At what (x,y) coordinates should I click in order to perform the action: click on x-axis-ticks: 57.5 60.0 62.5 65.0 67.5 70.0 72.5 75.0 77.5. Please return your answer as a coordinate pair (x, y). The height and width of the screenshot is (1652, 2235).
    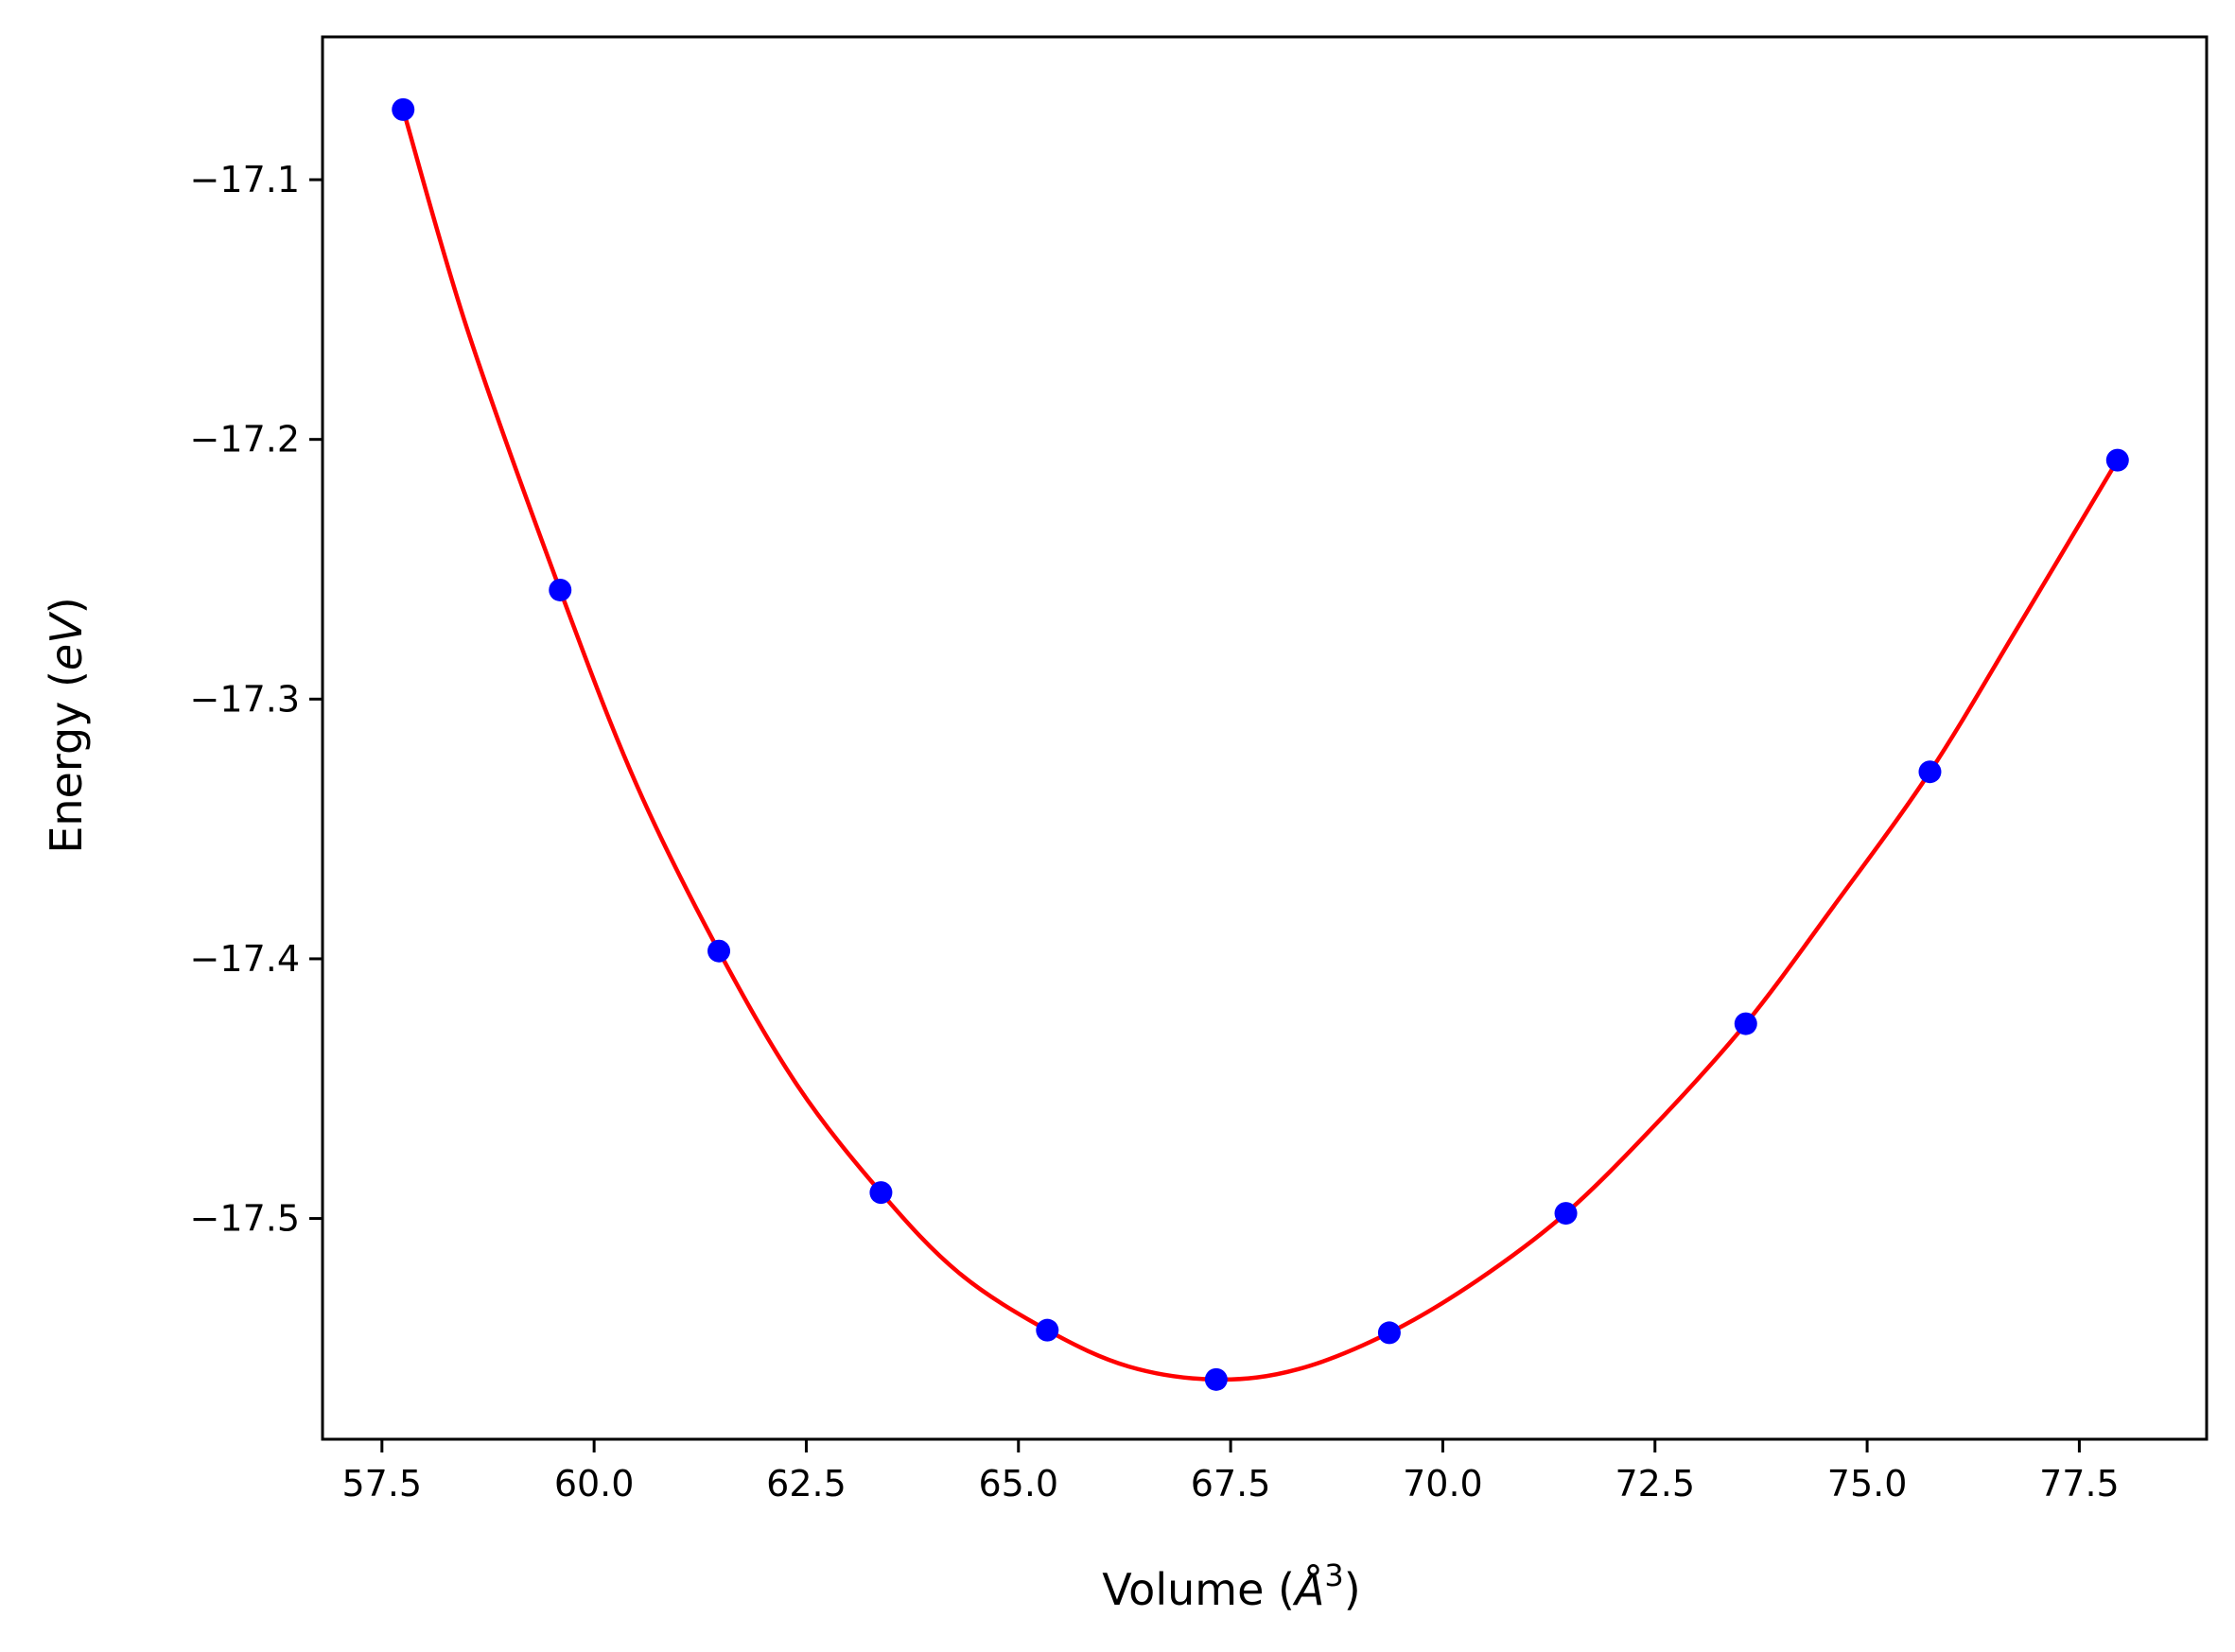
    Looking at the image, I should click on (1231, 1472).